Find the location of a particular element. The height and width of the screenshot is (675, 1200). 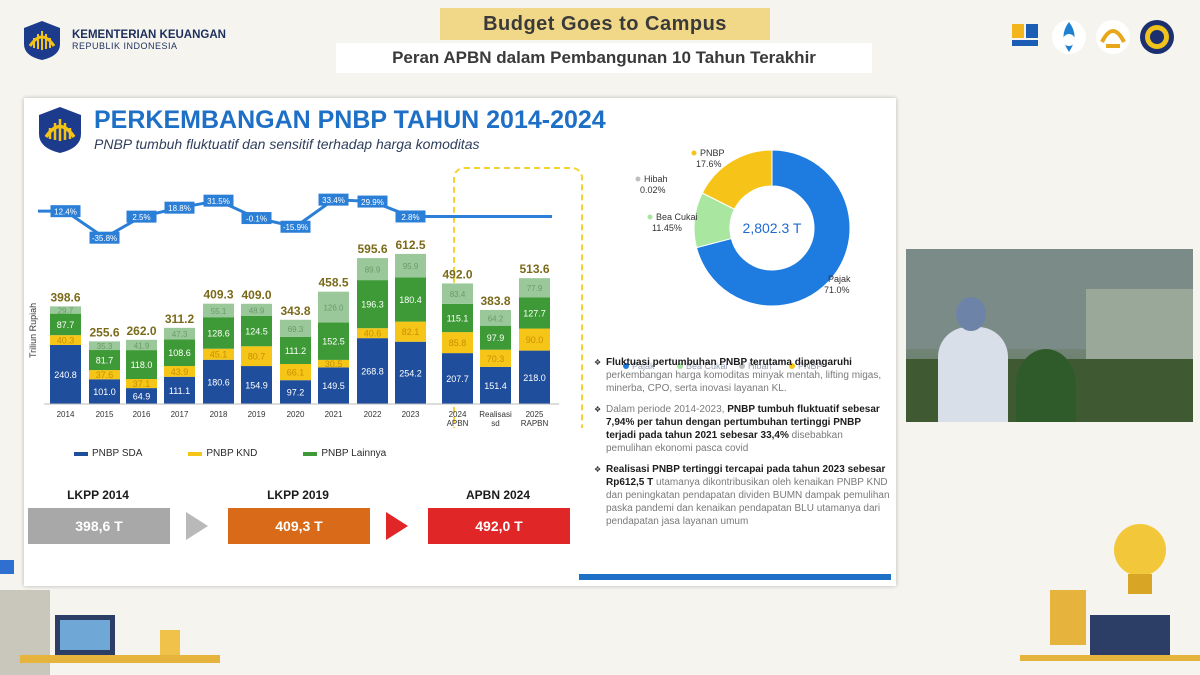

x-tick-label: Realisasi is located at coordinates (495, 414).